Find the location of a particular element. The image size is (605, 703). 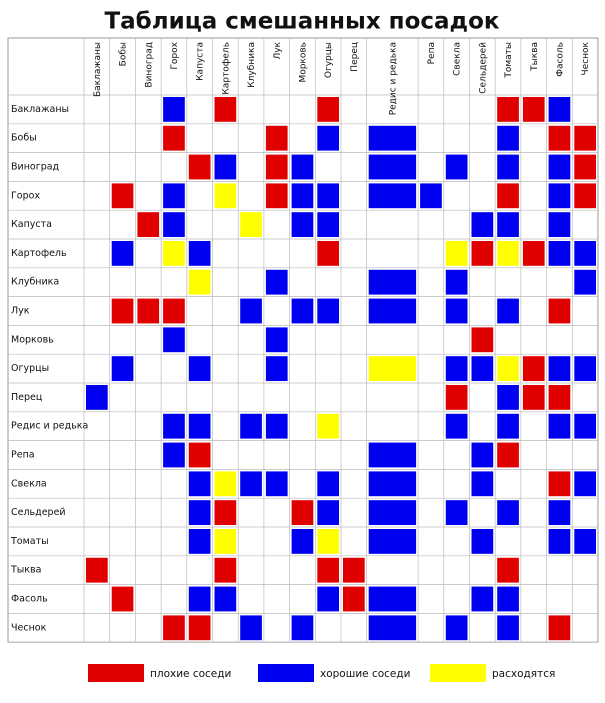

row-label: Горох is located at coordinates (25, 195).